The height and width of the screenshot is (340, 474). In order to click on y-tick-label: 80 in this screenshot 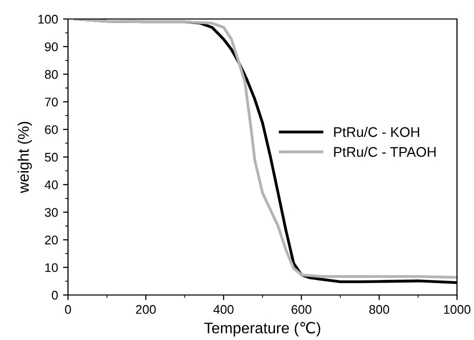, I will do `click(51, 74)`.